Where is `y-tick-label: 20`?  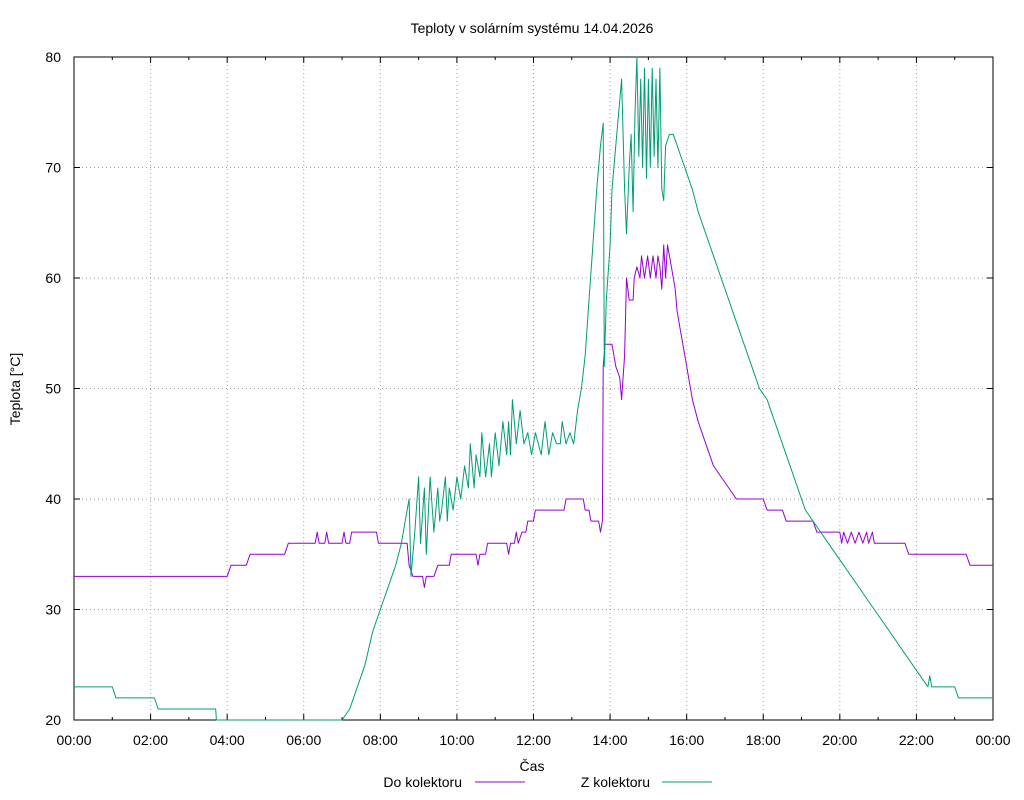
y-tick-label: 20 is located at coordinates (53, 720).